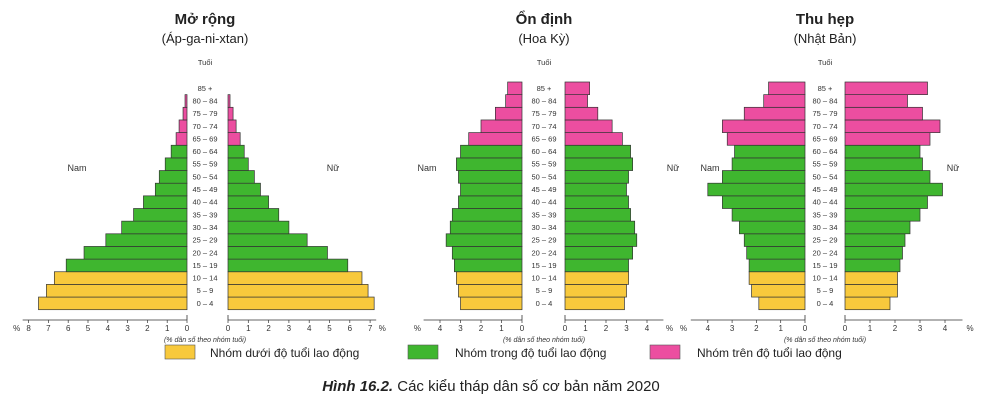 Image resolution: width=982 pixels, height=412 pixels. Describe the element at coordinates (825, 38) in the screenshot. I see `chart-subtitle: (Nhật Bản)` at that location.